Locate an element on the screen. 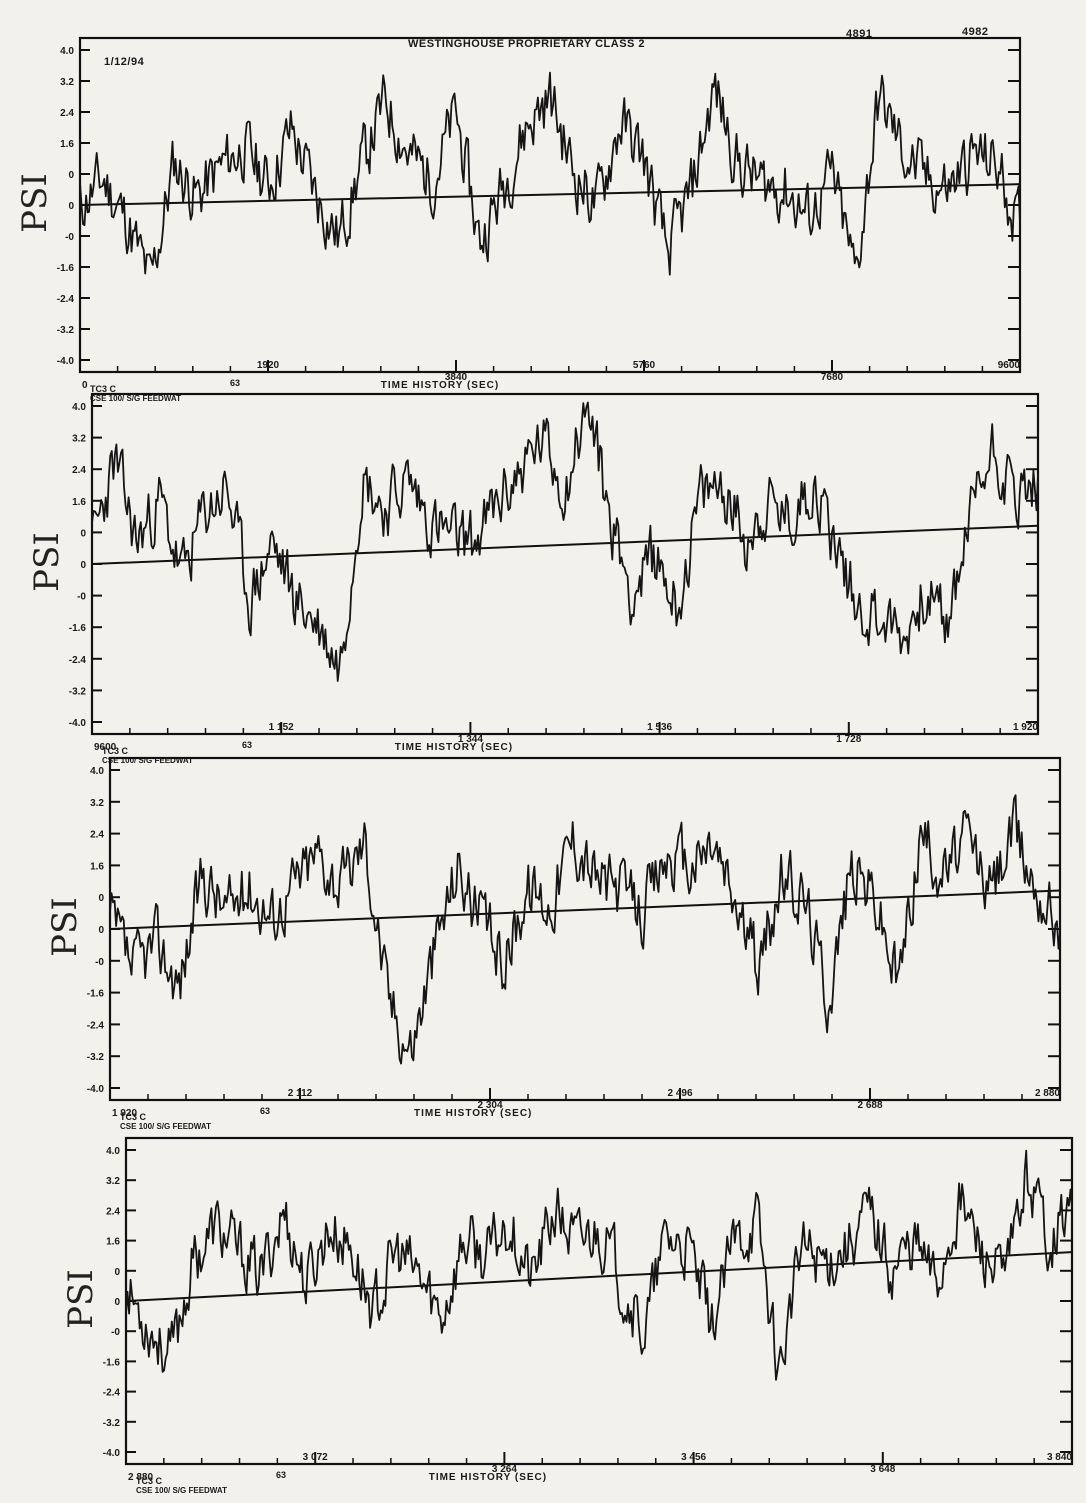 The height and width of the screenshot is (1503, 1086). x-tick-label: 1 728 is located at coordinates (848, 739).